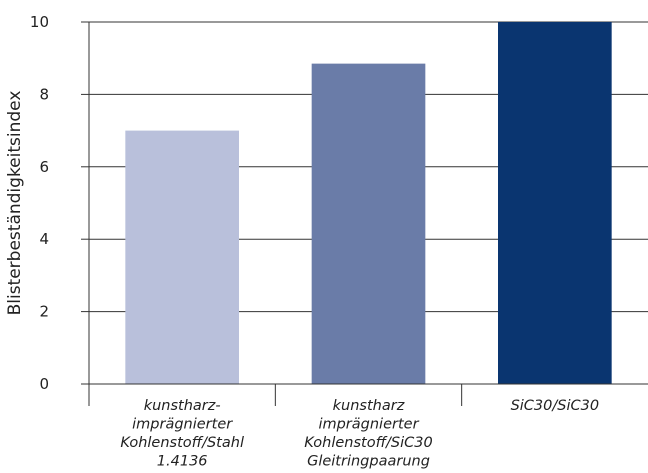  I want to click on y-tick-label: 10, so click(39, 22).